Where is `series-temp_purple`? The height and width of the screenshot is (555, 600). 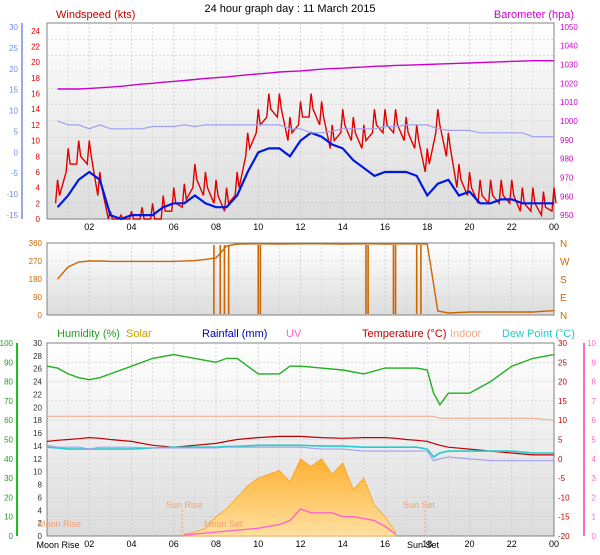
series-temp_purple is located at coordinates (300, 453).